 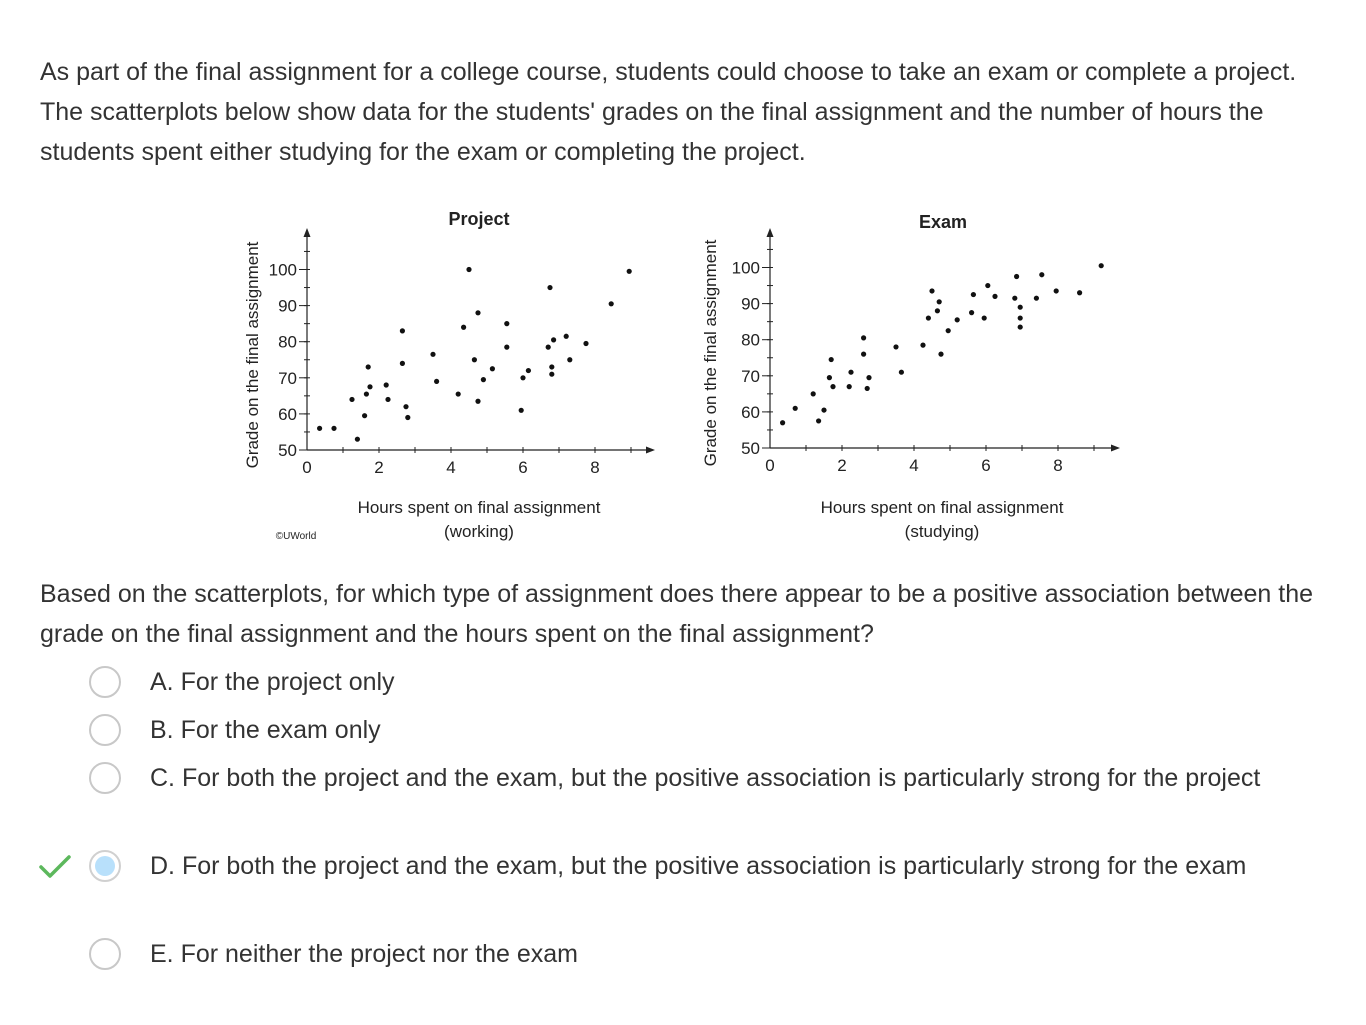 I want to click on chart-project-y-tick-label: 80, so click(x=287, y=342).